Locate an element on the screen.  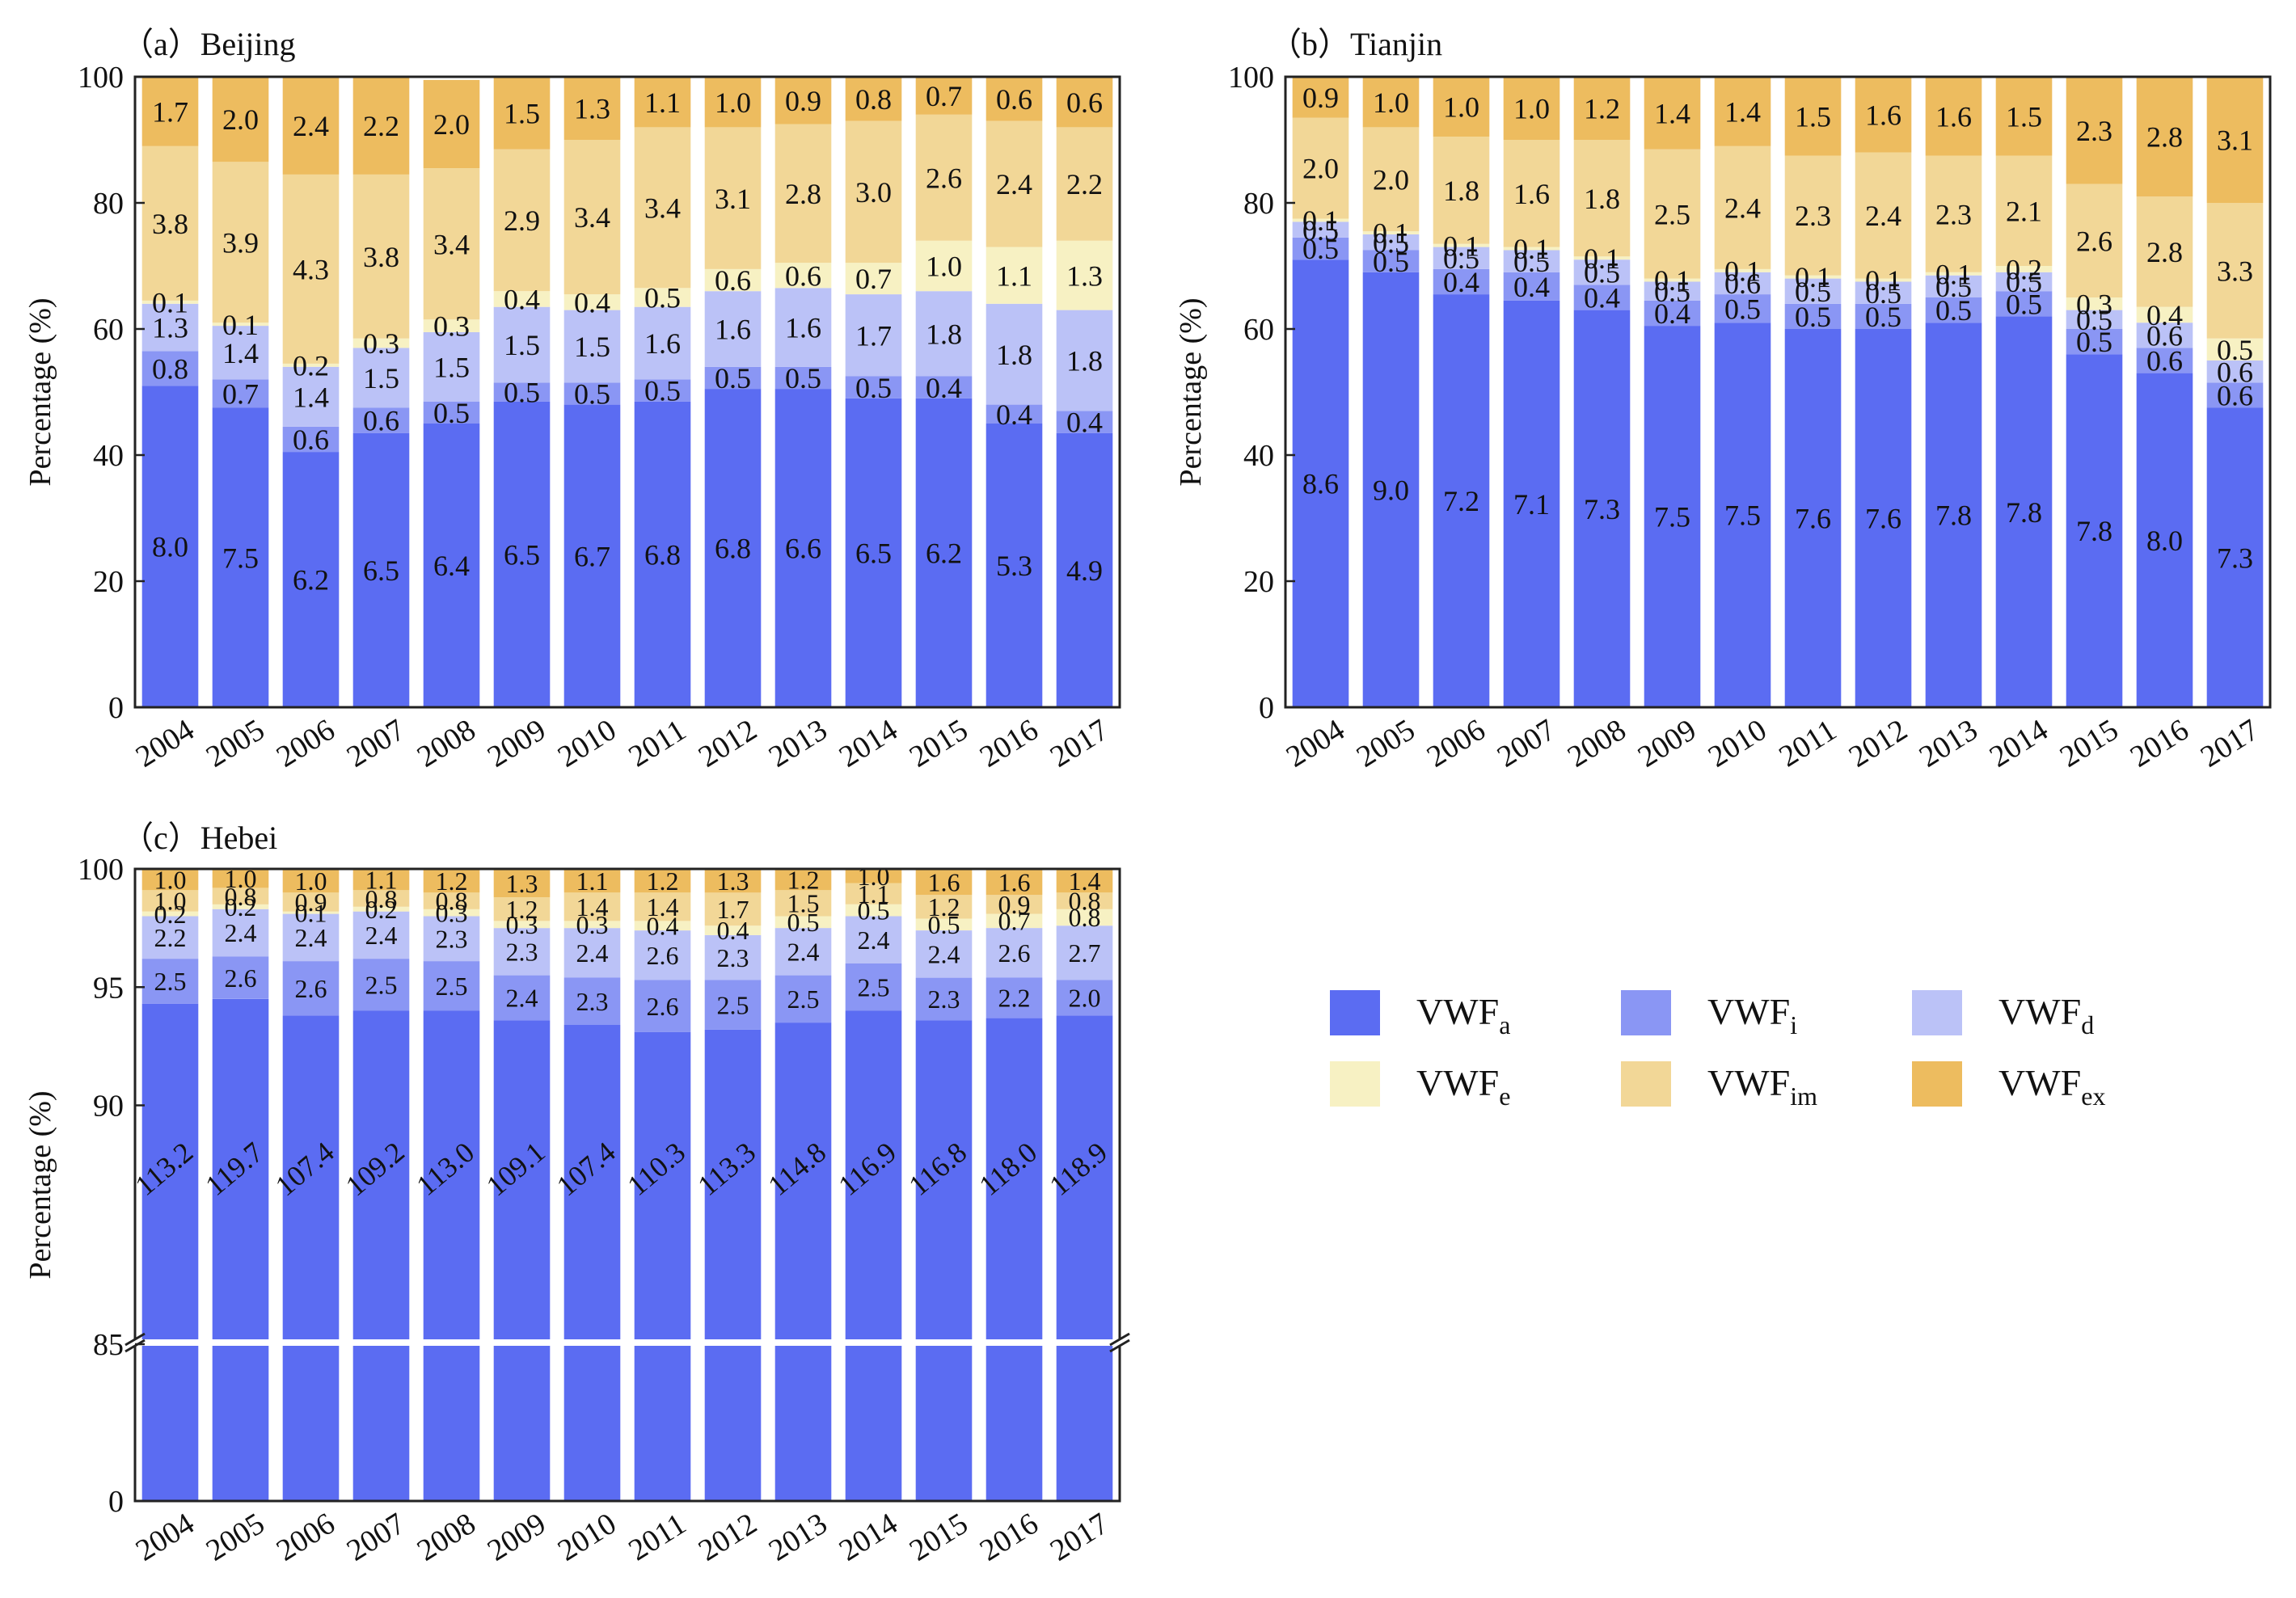
data-label-VWFe-2011: 0.5 is located at coordinates (662, 298).